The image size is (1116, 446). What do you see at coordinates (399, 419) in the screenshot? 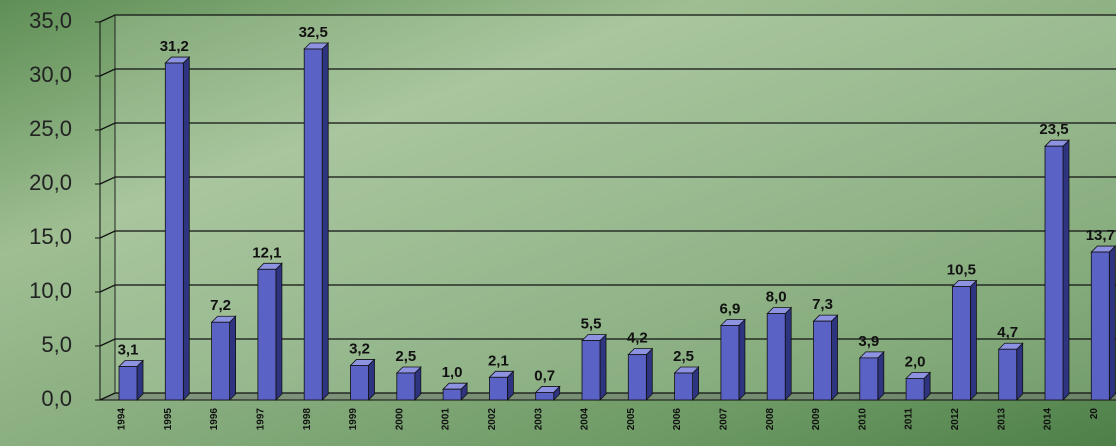
I see `x-tick-label: 2000` at bounding box center [399, 419].